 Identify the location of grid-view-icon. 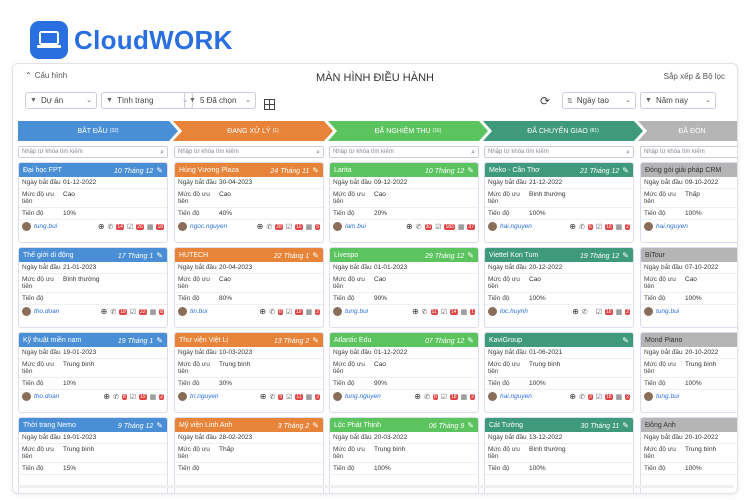
(269, 106).